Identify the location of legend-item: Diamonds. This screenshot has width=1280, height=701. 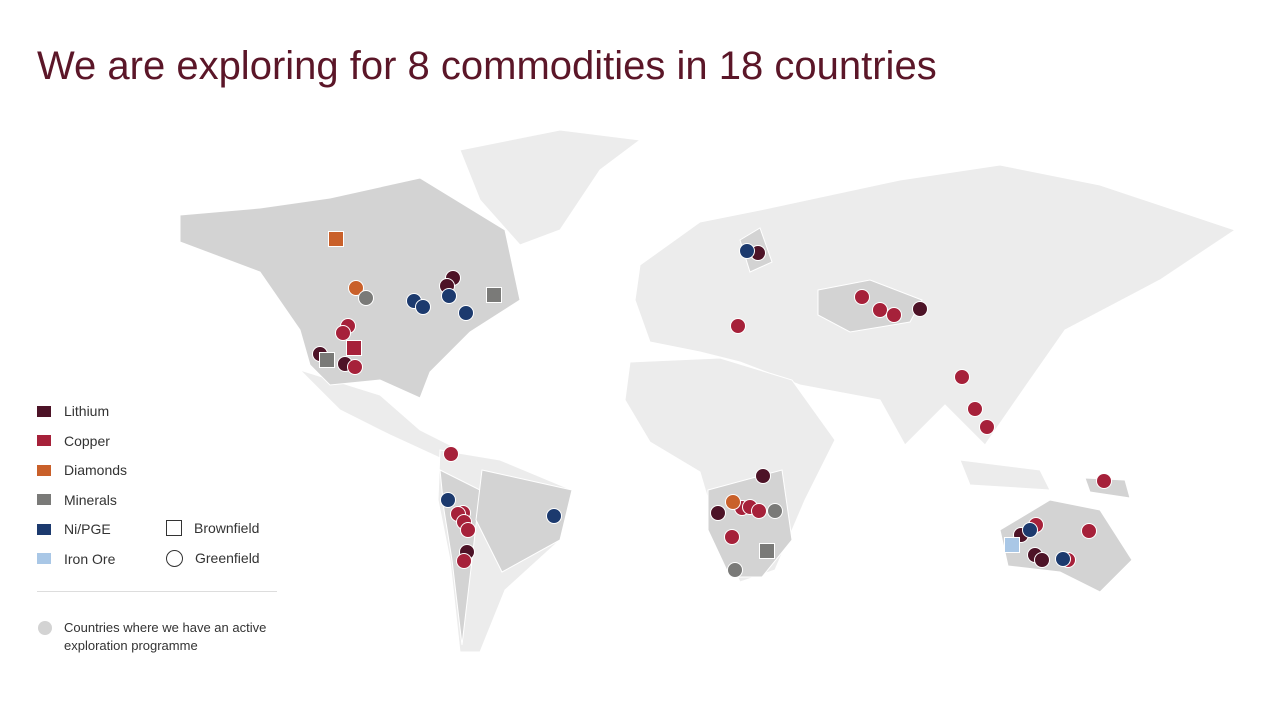
(82, 470).